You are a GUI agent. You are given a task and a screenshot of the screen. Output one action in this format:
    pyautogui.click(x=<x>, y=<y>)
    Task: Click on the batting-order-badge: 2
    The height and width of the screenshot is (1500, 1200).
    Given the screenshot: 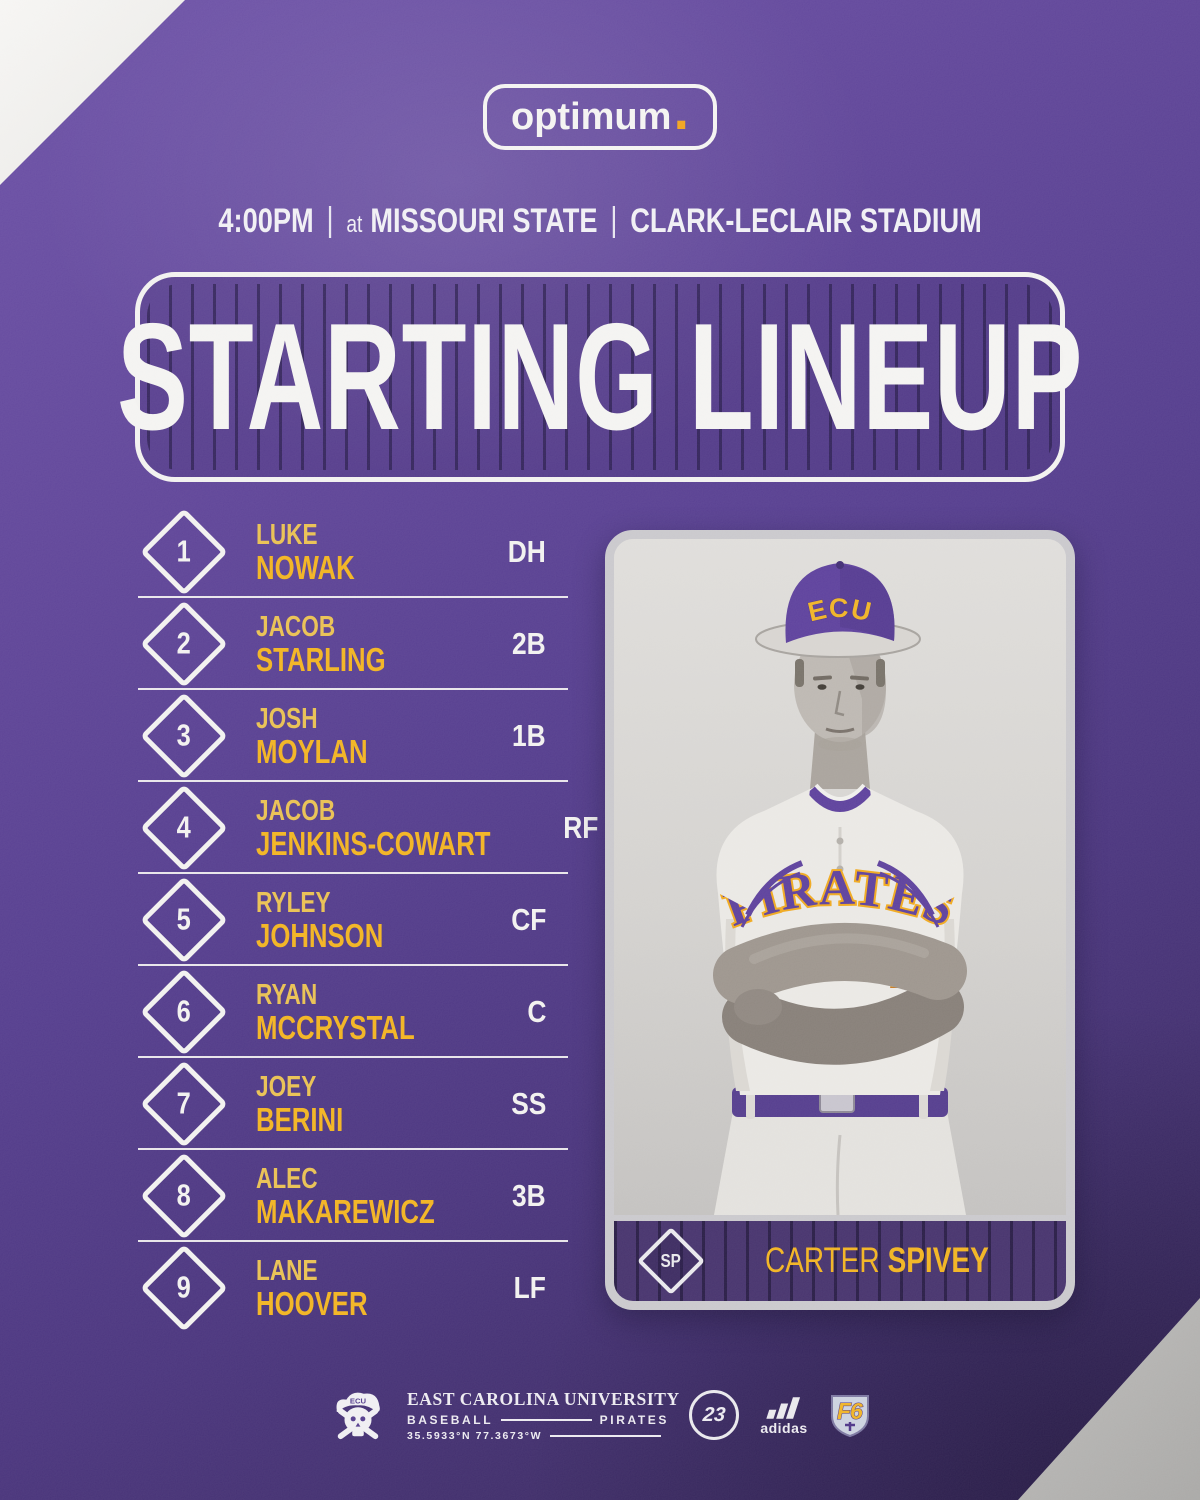 What is the action you would take?
    pyautogui.click(x=184, y=644)
    